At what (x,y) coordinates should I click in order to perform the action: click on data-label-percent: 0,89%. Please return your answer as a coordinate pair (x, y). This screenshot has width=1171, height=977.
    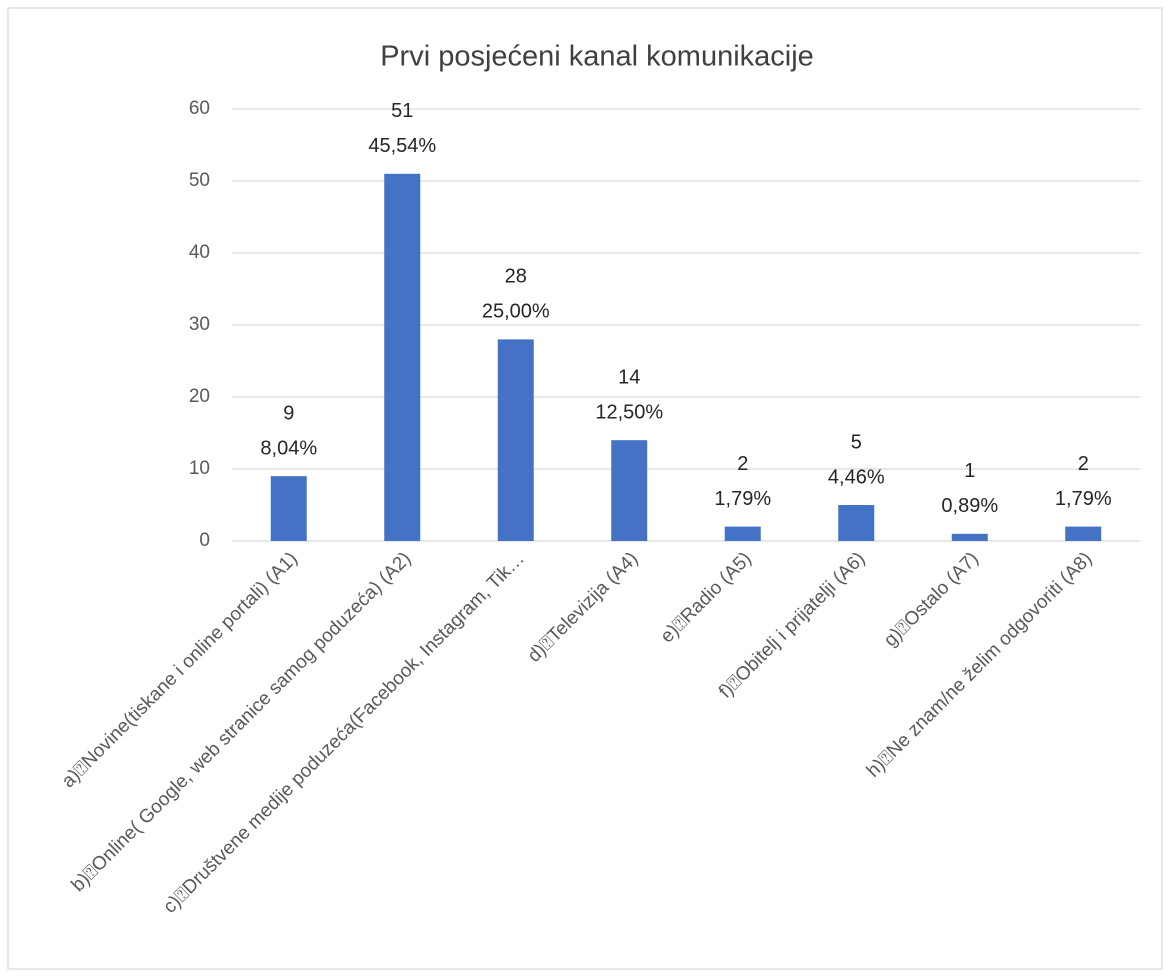
    Looking at the image, I should click on (969, 506).